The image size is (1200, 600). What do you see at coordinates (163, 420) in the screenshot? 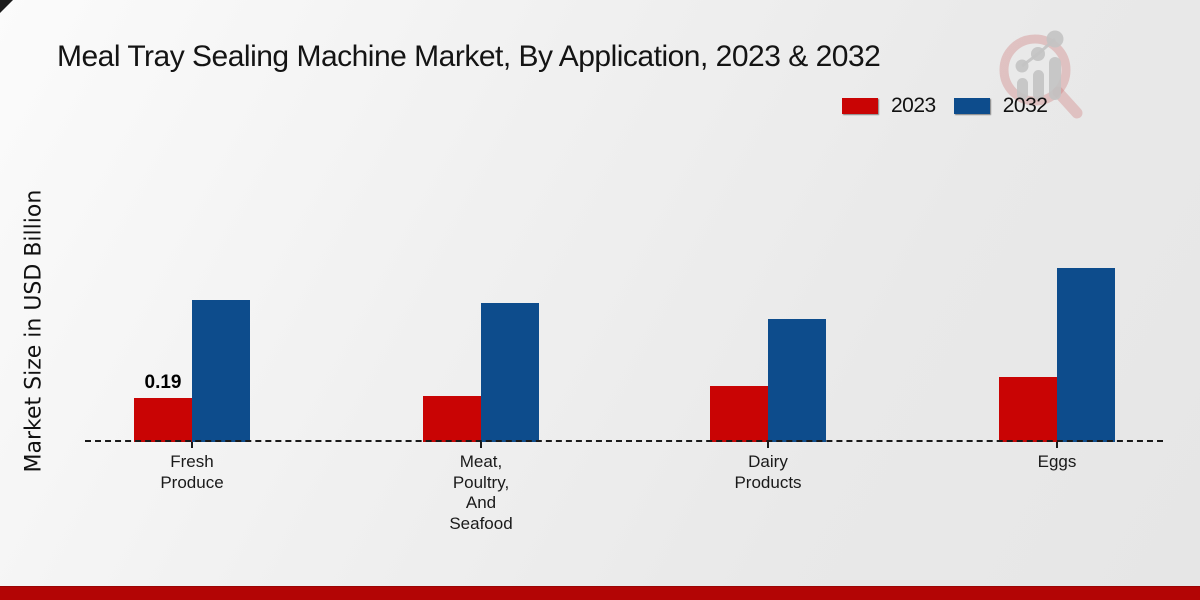
I see `bar-2023-cat0` at bounding box center [163, 420].